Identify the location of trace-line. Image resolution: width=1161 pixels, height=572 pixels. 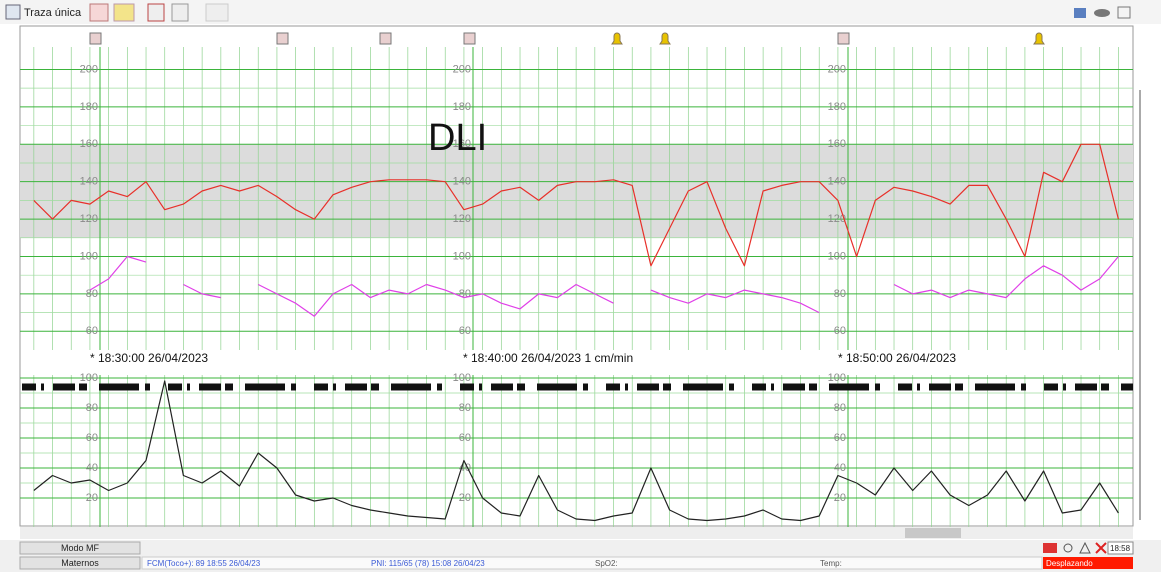
(604, 286).